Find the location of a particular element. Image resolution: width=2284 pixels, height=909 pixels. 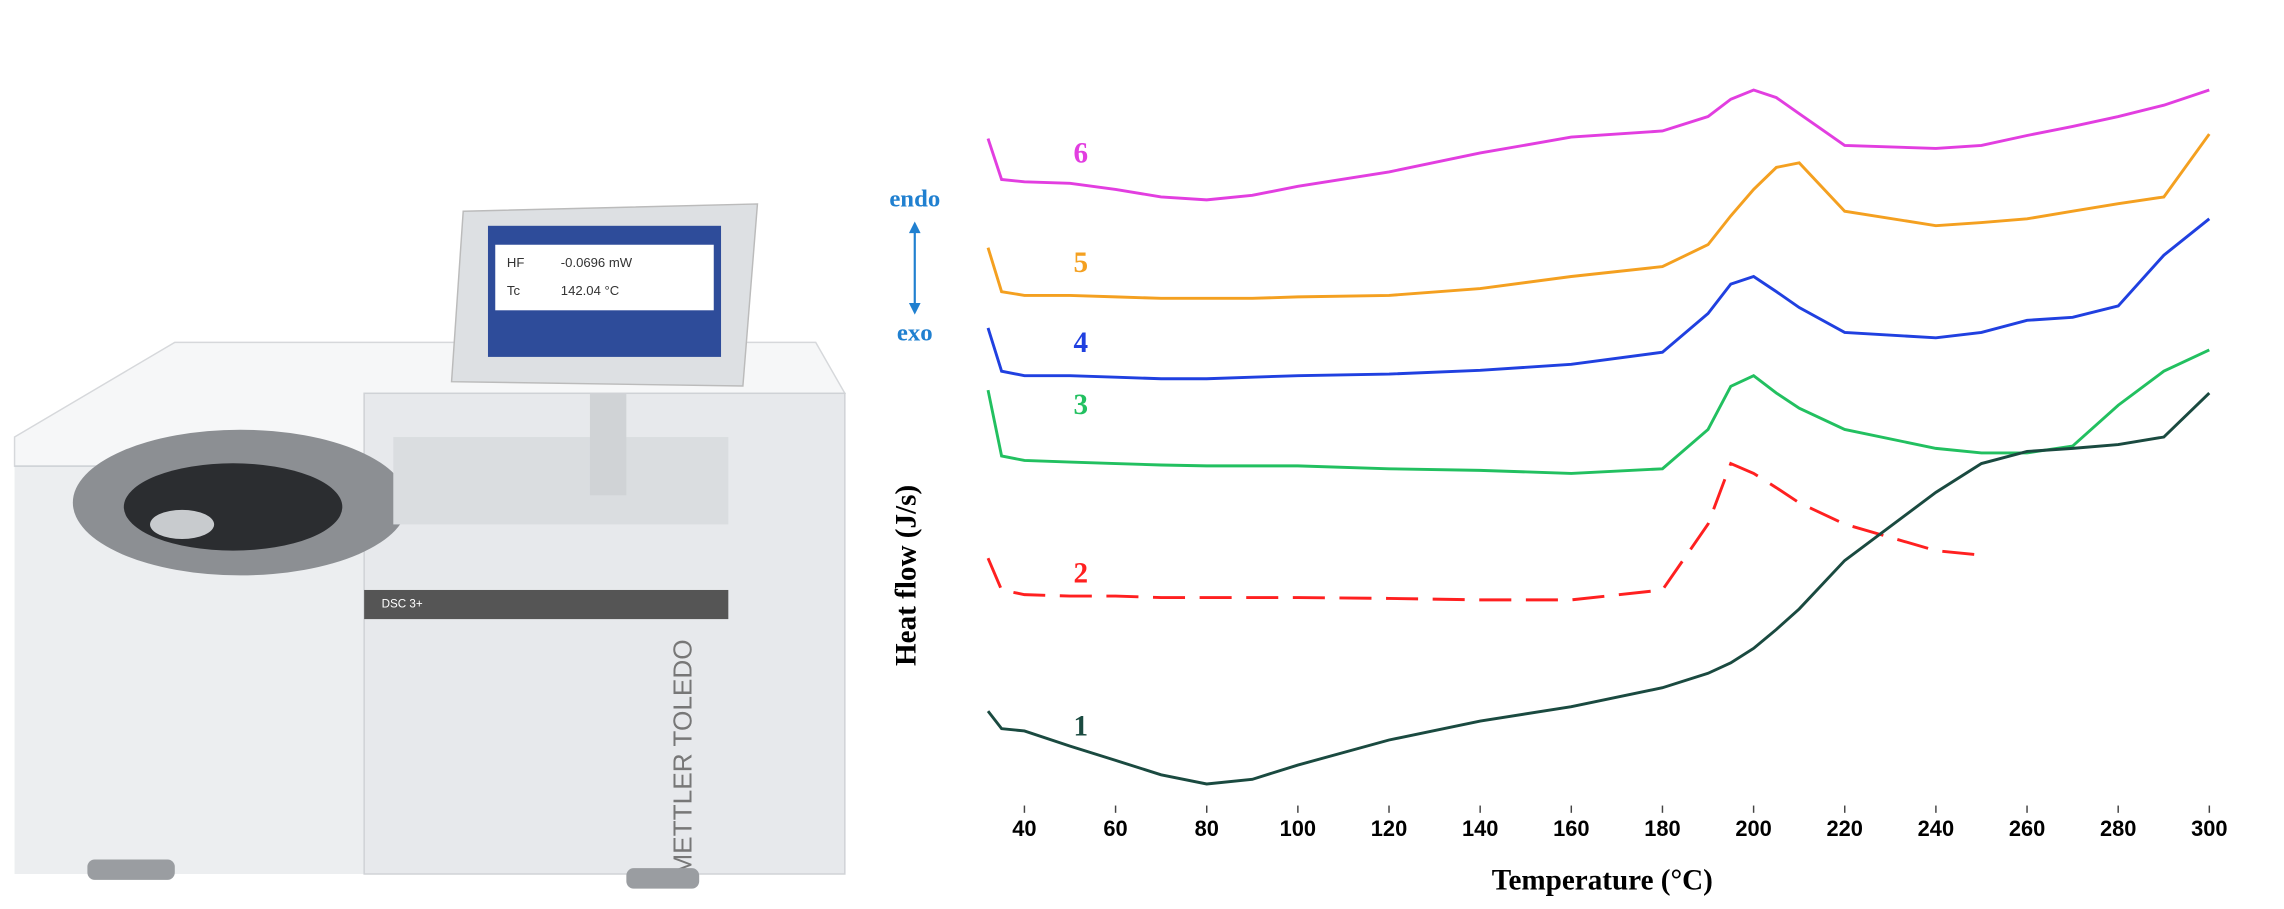

x-tick-label: 100 is located at coordinates (1298, 828).